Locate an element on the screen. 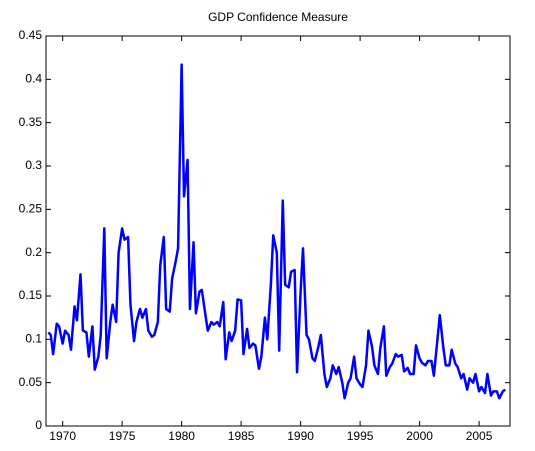 Image resolution: width=535 pixels, height=451 pixels. x-tick-label: 2000 is located at coordinates (419, 436).